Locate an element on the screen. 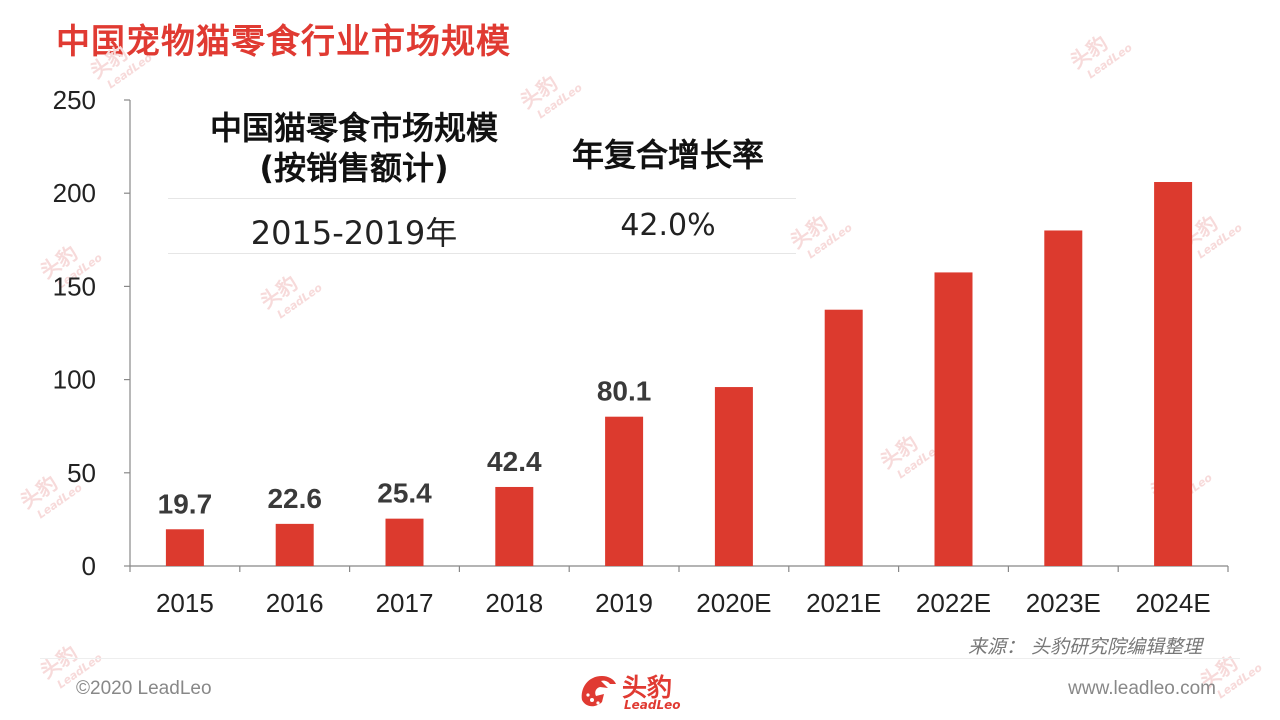 The height and width of the screenshot is (720, 1280). x-tick-label: 2020E is located at coordinates (733, 603).